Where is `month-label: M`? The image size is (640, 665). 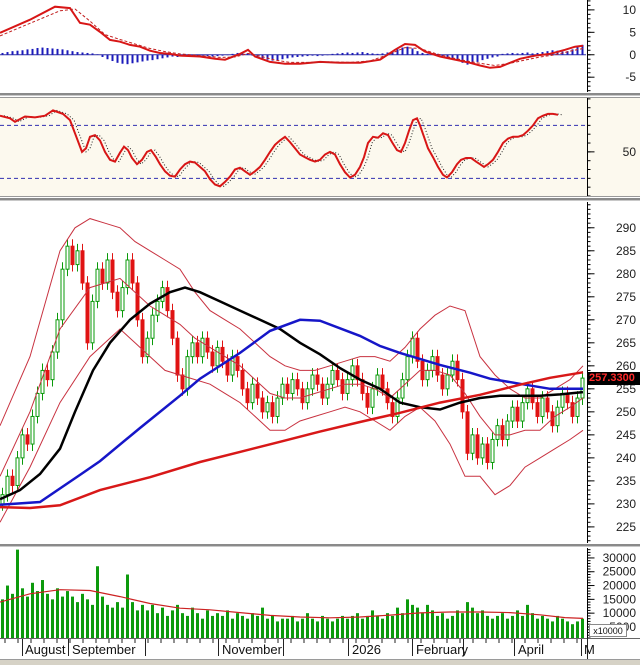 month-label: M is located at coordinates (589, 649).